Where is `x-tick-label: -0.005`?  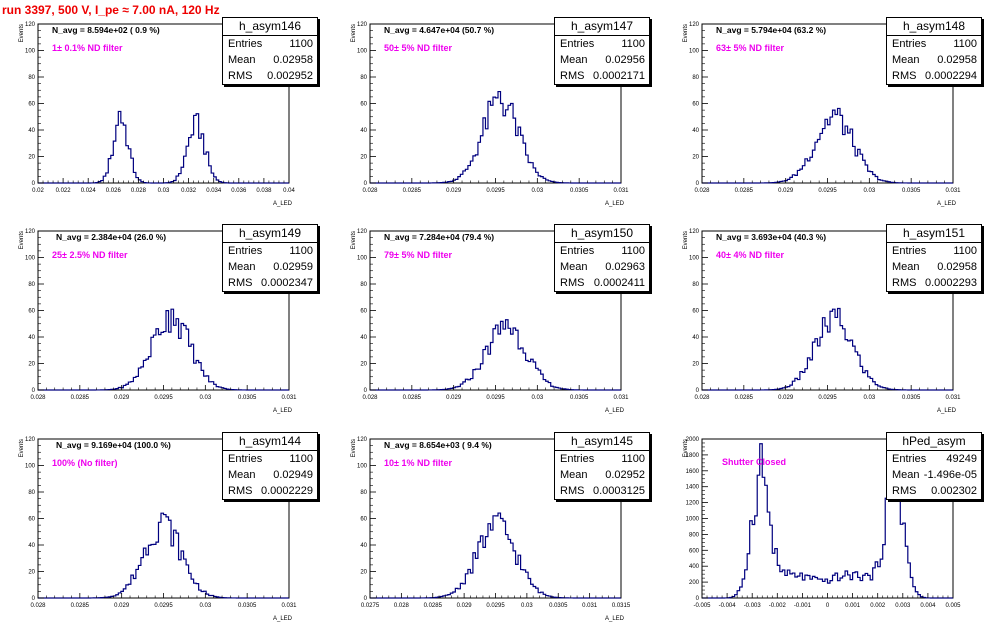
x-tick-label: -0.005 is located at coordinates (702, 606).